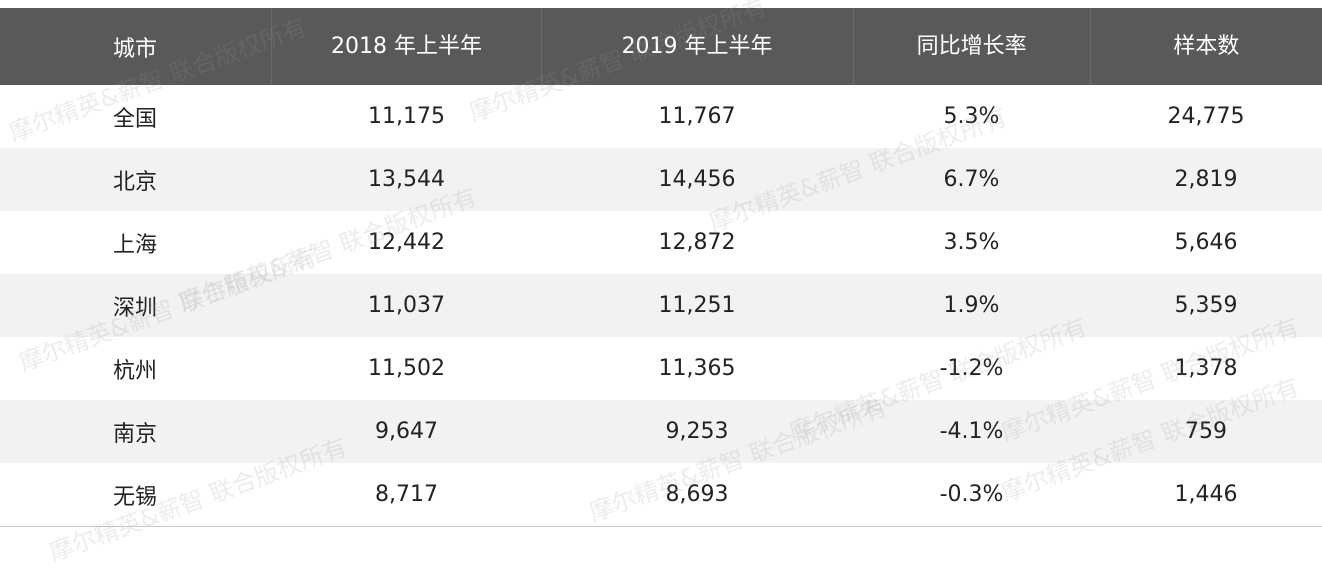  I want to click on table-cell: 8,717, so click(406, 494).